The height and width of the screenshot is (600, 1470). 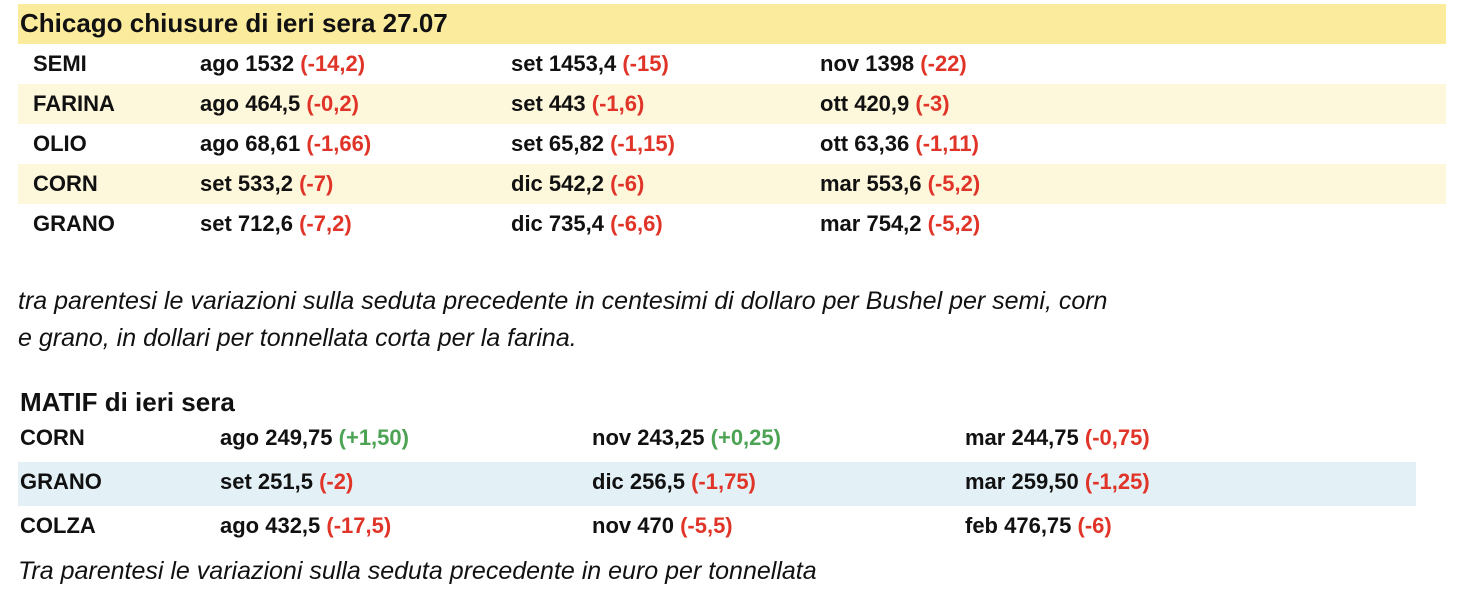 I want to click on price-cell: set 443 (-1,6), so click(x=577, y=104).